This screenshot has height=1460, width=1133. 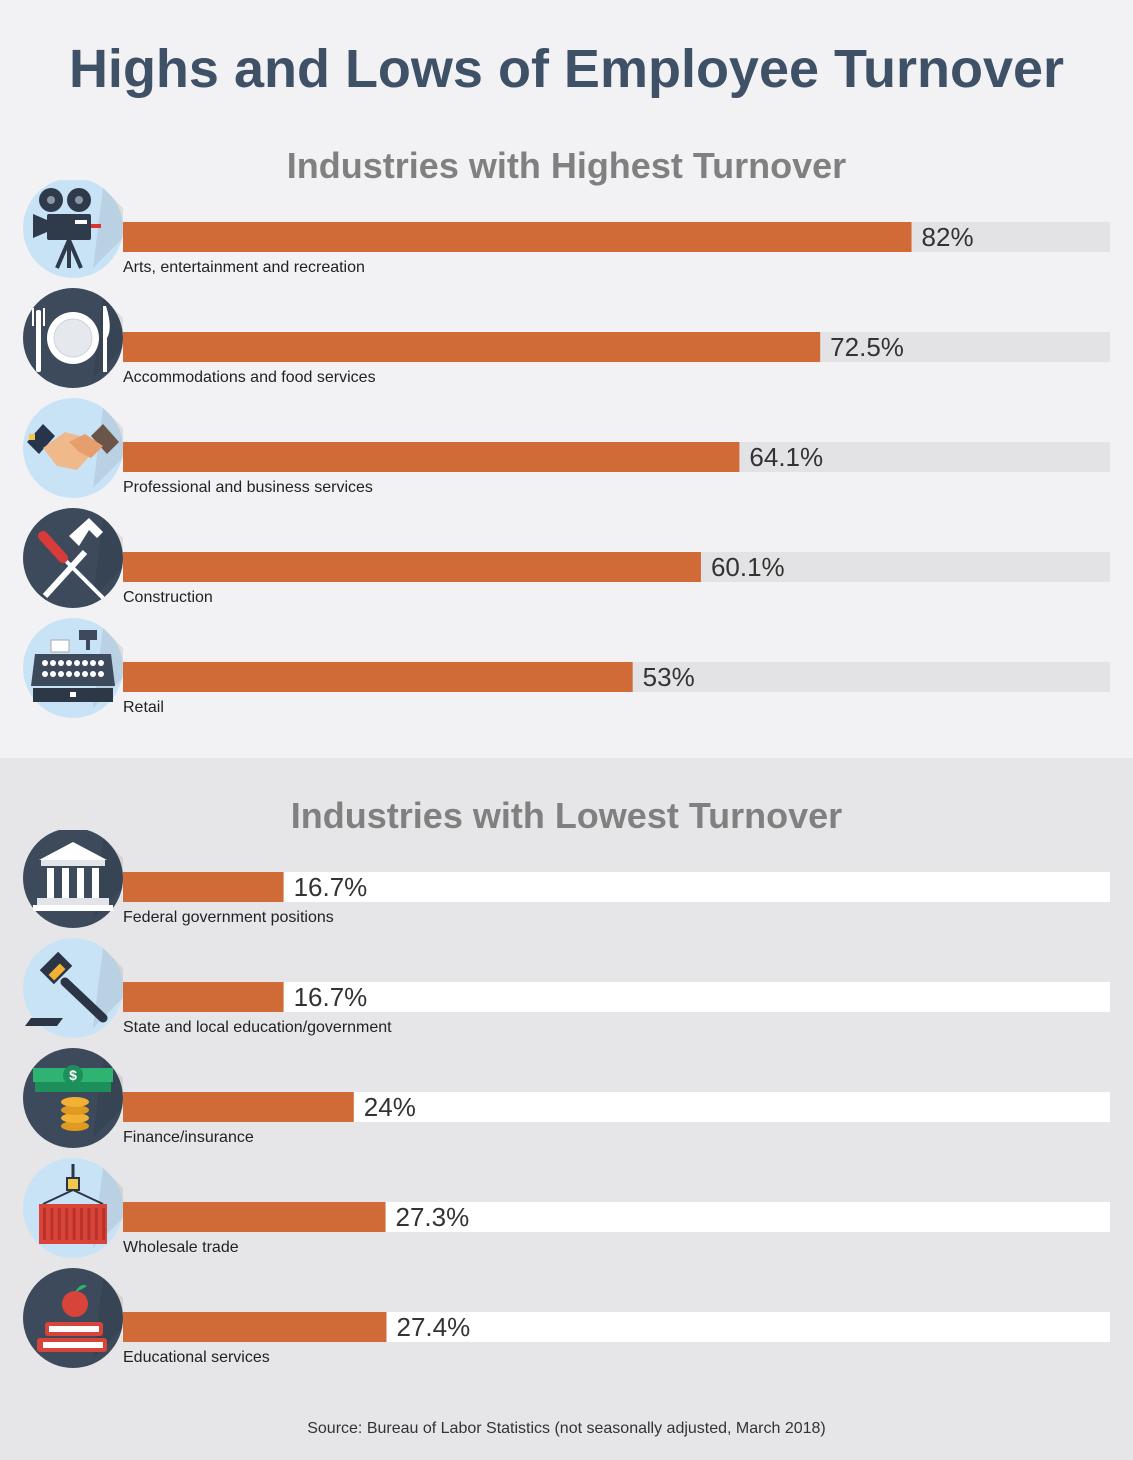 I want to click on category-label: Finance/insurance, so click(x=188, y=1137).